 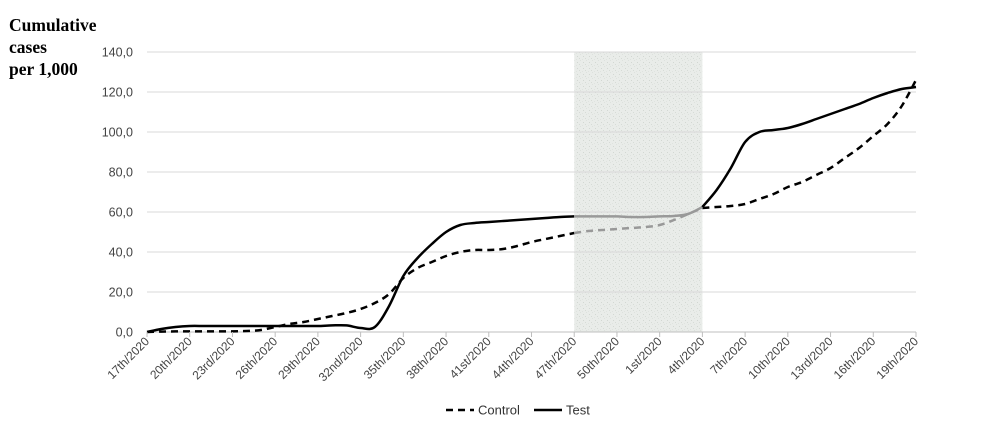 What do you see at coordinates (121, 173) in the screenshot?
I see `y-tick-label: 80,0` at bounding box center [121, 173].